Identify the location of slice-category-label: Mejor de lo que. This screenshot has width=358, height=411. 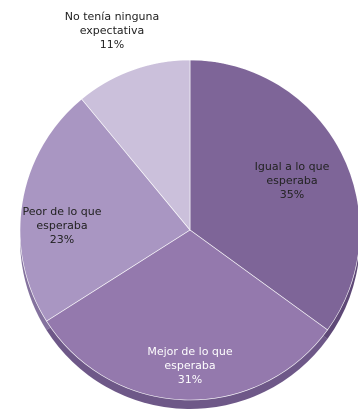
(190, 351).